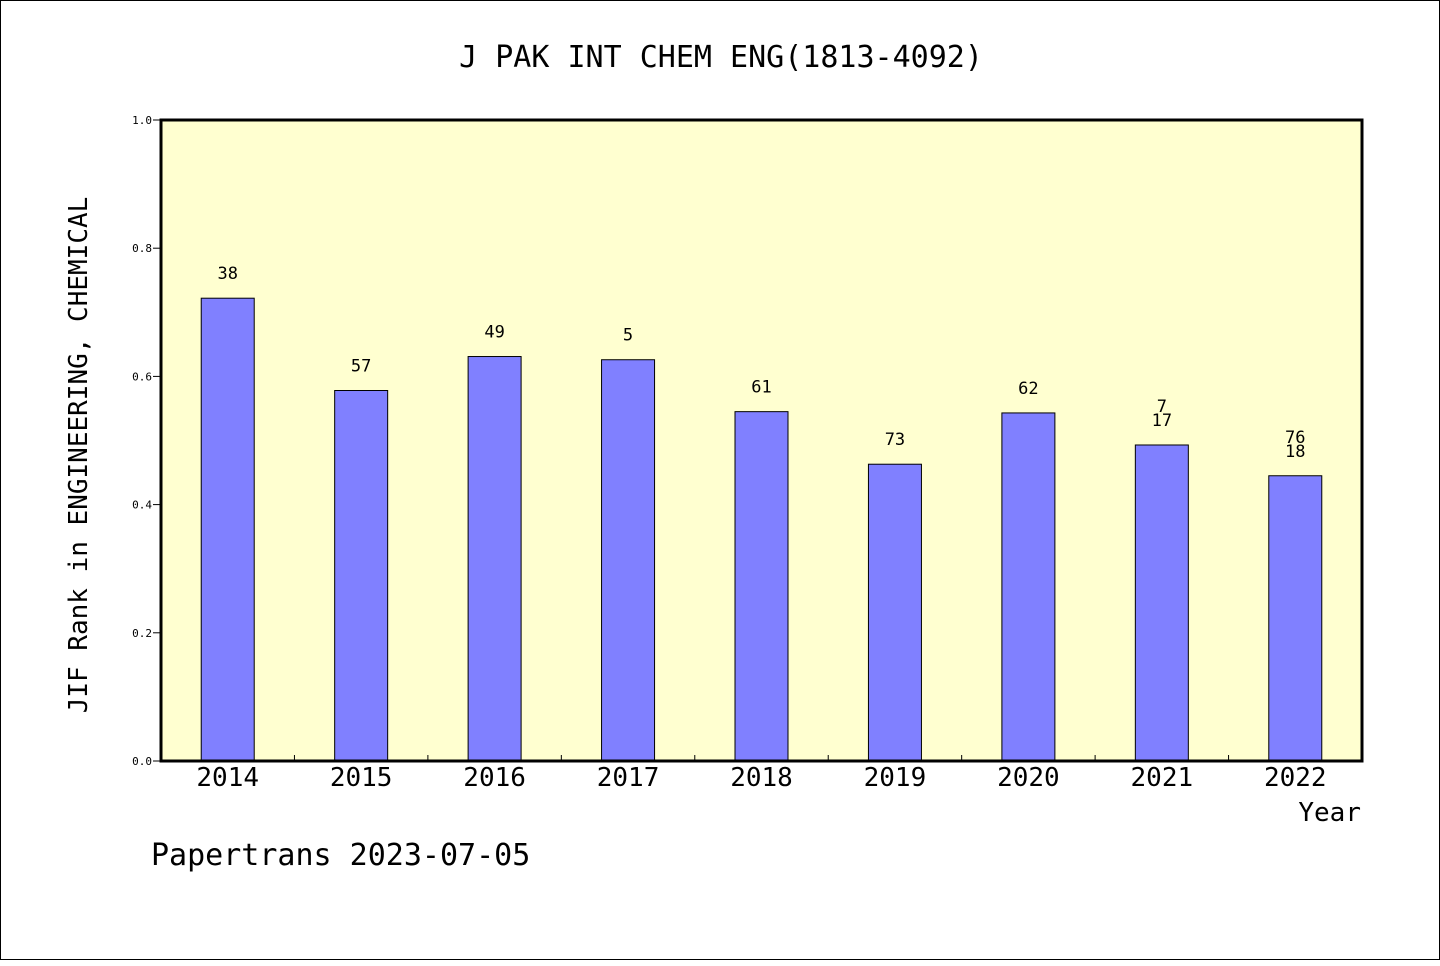  I want to click on y-tick-label: 0.8, so click(142, 248).